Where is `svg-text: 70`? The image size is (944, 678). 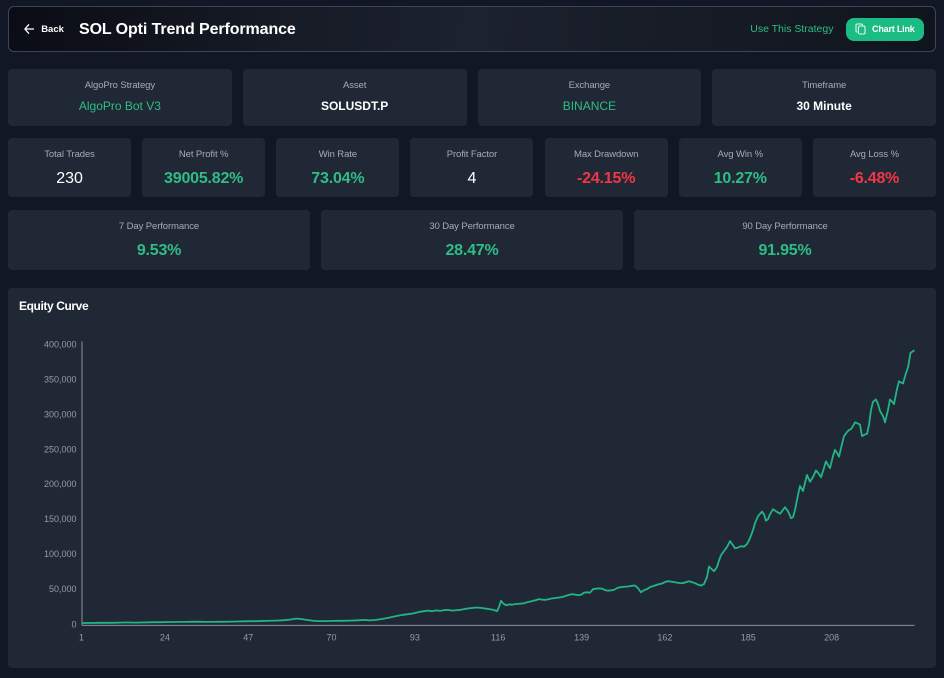
svg-text: 70 is located at coordinates (331, 637).